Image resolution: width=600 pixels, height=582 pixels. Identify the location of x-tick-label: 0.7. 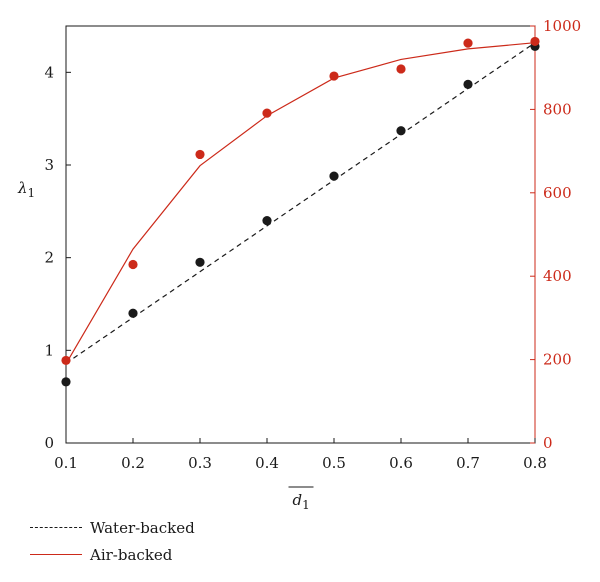
(468, 463).